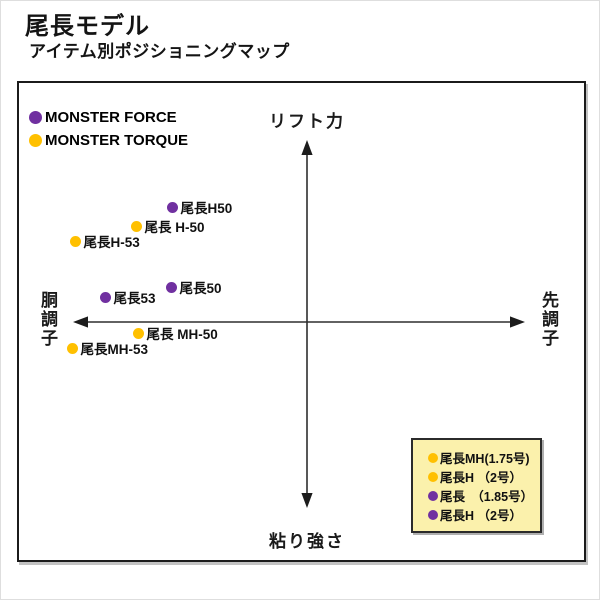 The image size is (600, 600). Describe the element at coordinates (111, 117) in the screenshot. I see `series-legend-label: MONSTER FORCE` at that location.